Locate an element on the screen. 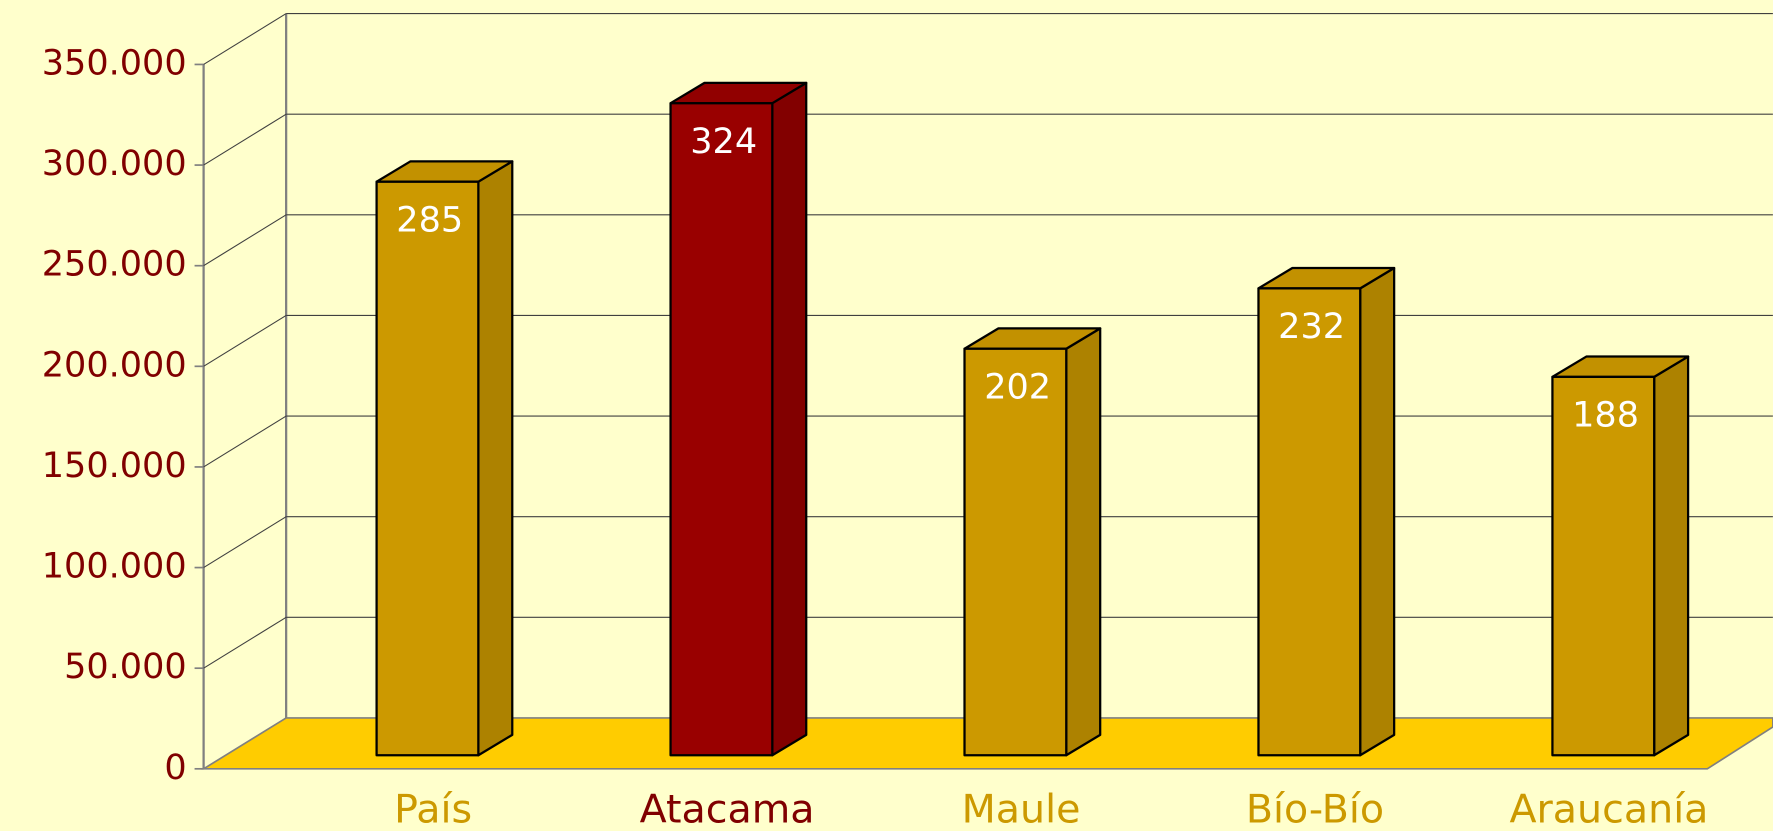 The image size is (1773, 831). y-tick-label: 350.000 is located at coordinates (114, 62).